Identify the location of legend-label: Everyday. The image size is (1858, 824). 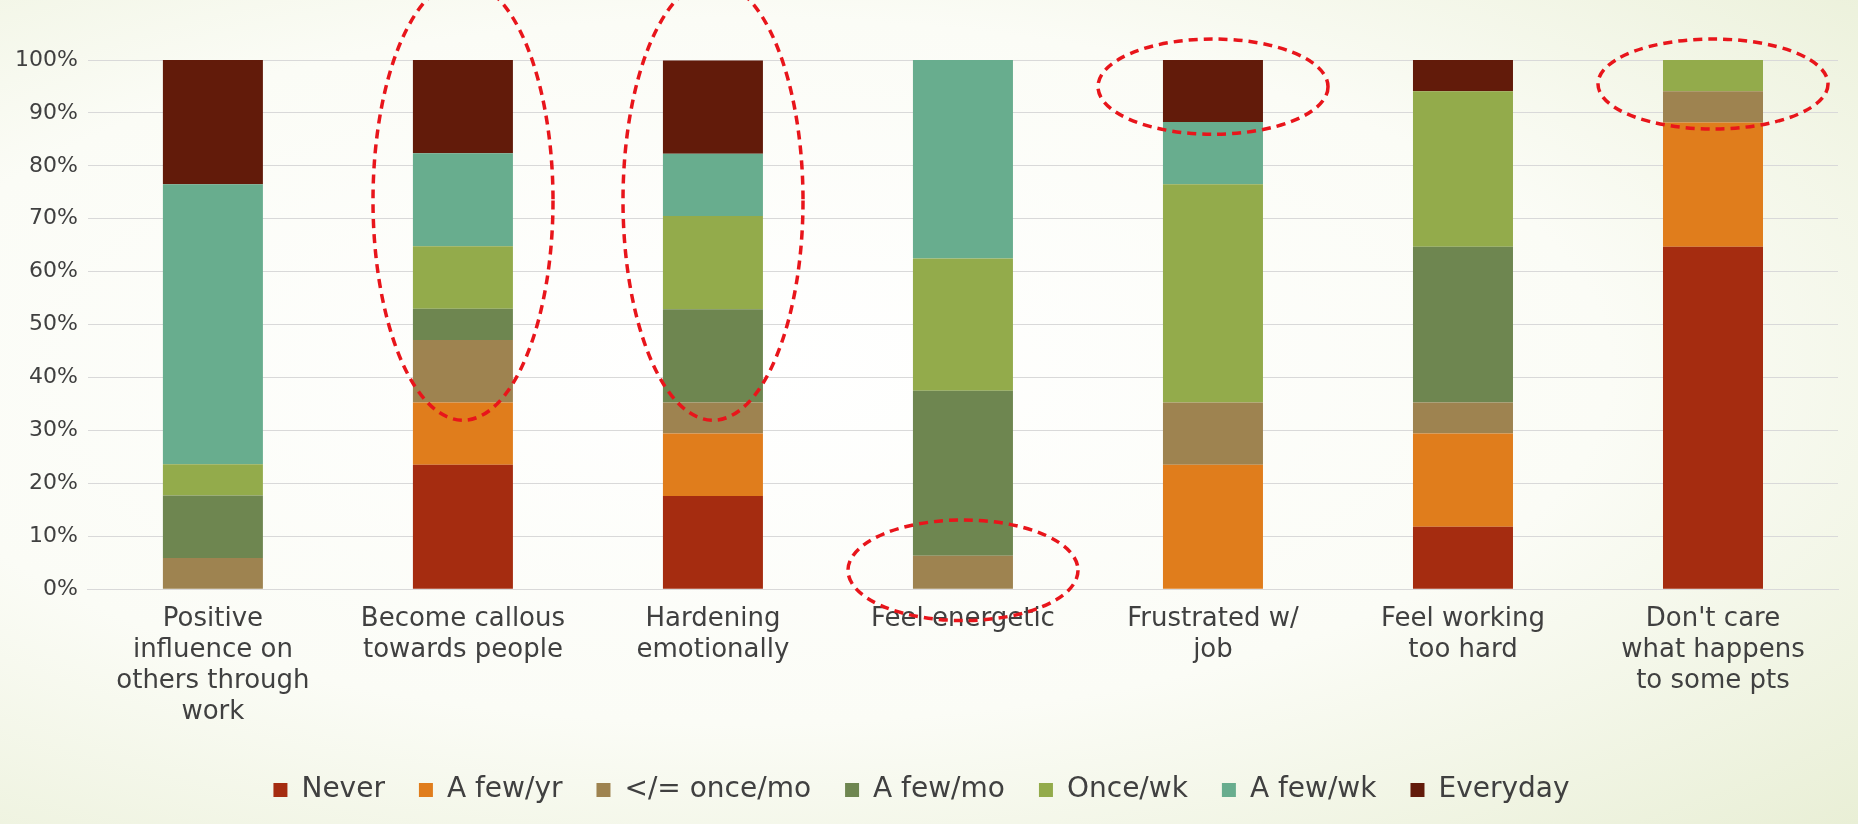
(1504, 788).